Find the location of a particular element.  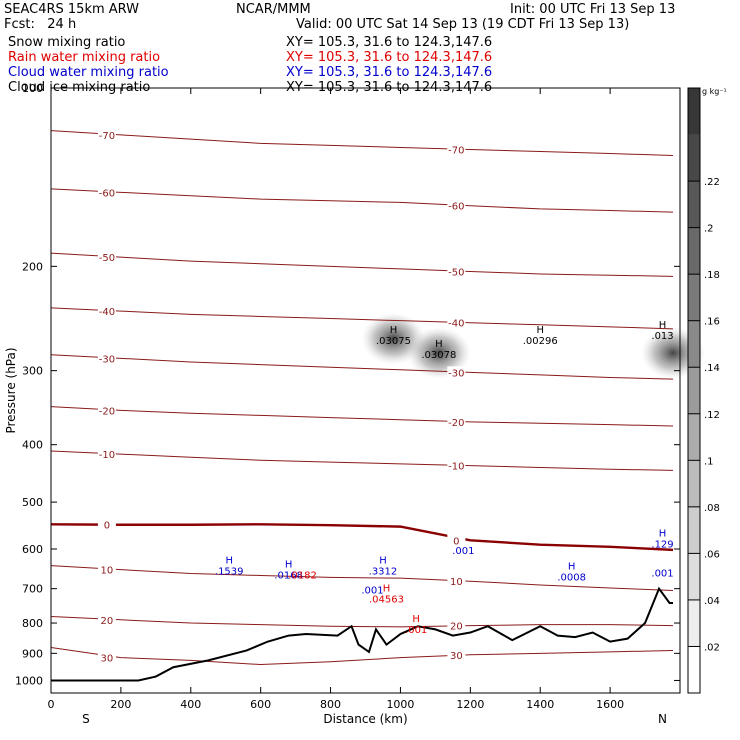

y-tick-label: 1000 is located at coordinates (29, 680).